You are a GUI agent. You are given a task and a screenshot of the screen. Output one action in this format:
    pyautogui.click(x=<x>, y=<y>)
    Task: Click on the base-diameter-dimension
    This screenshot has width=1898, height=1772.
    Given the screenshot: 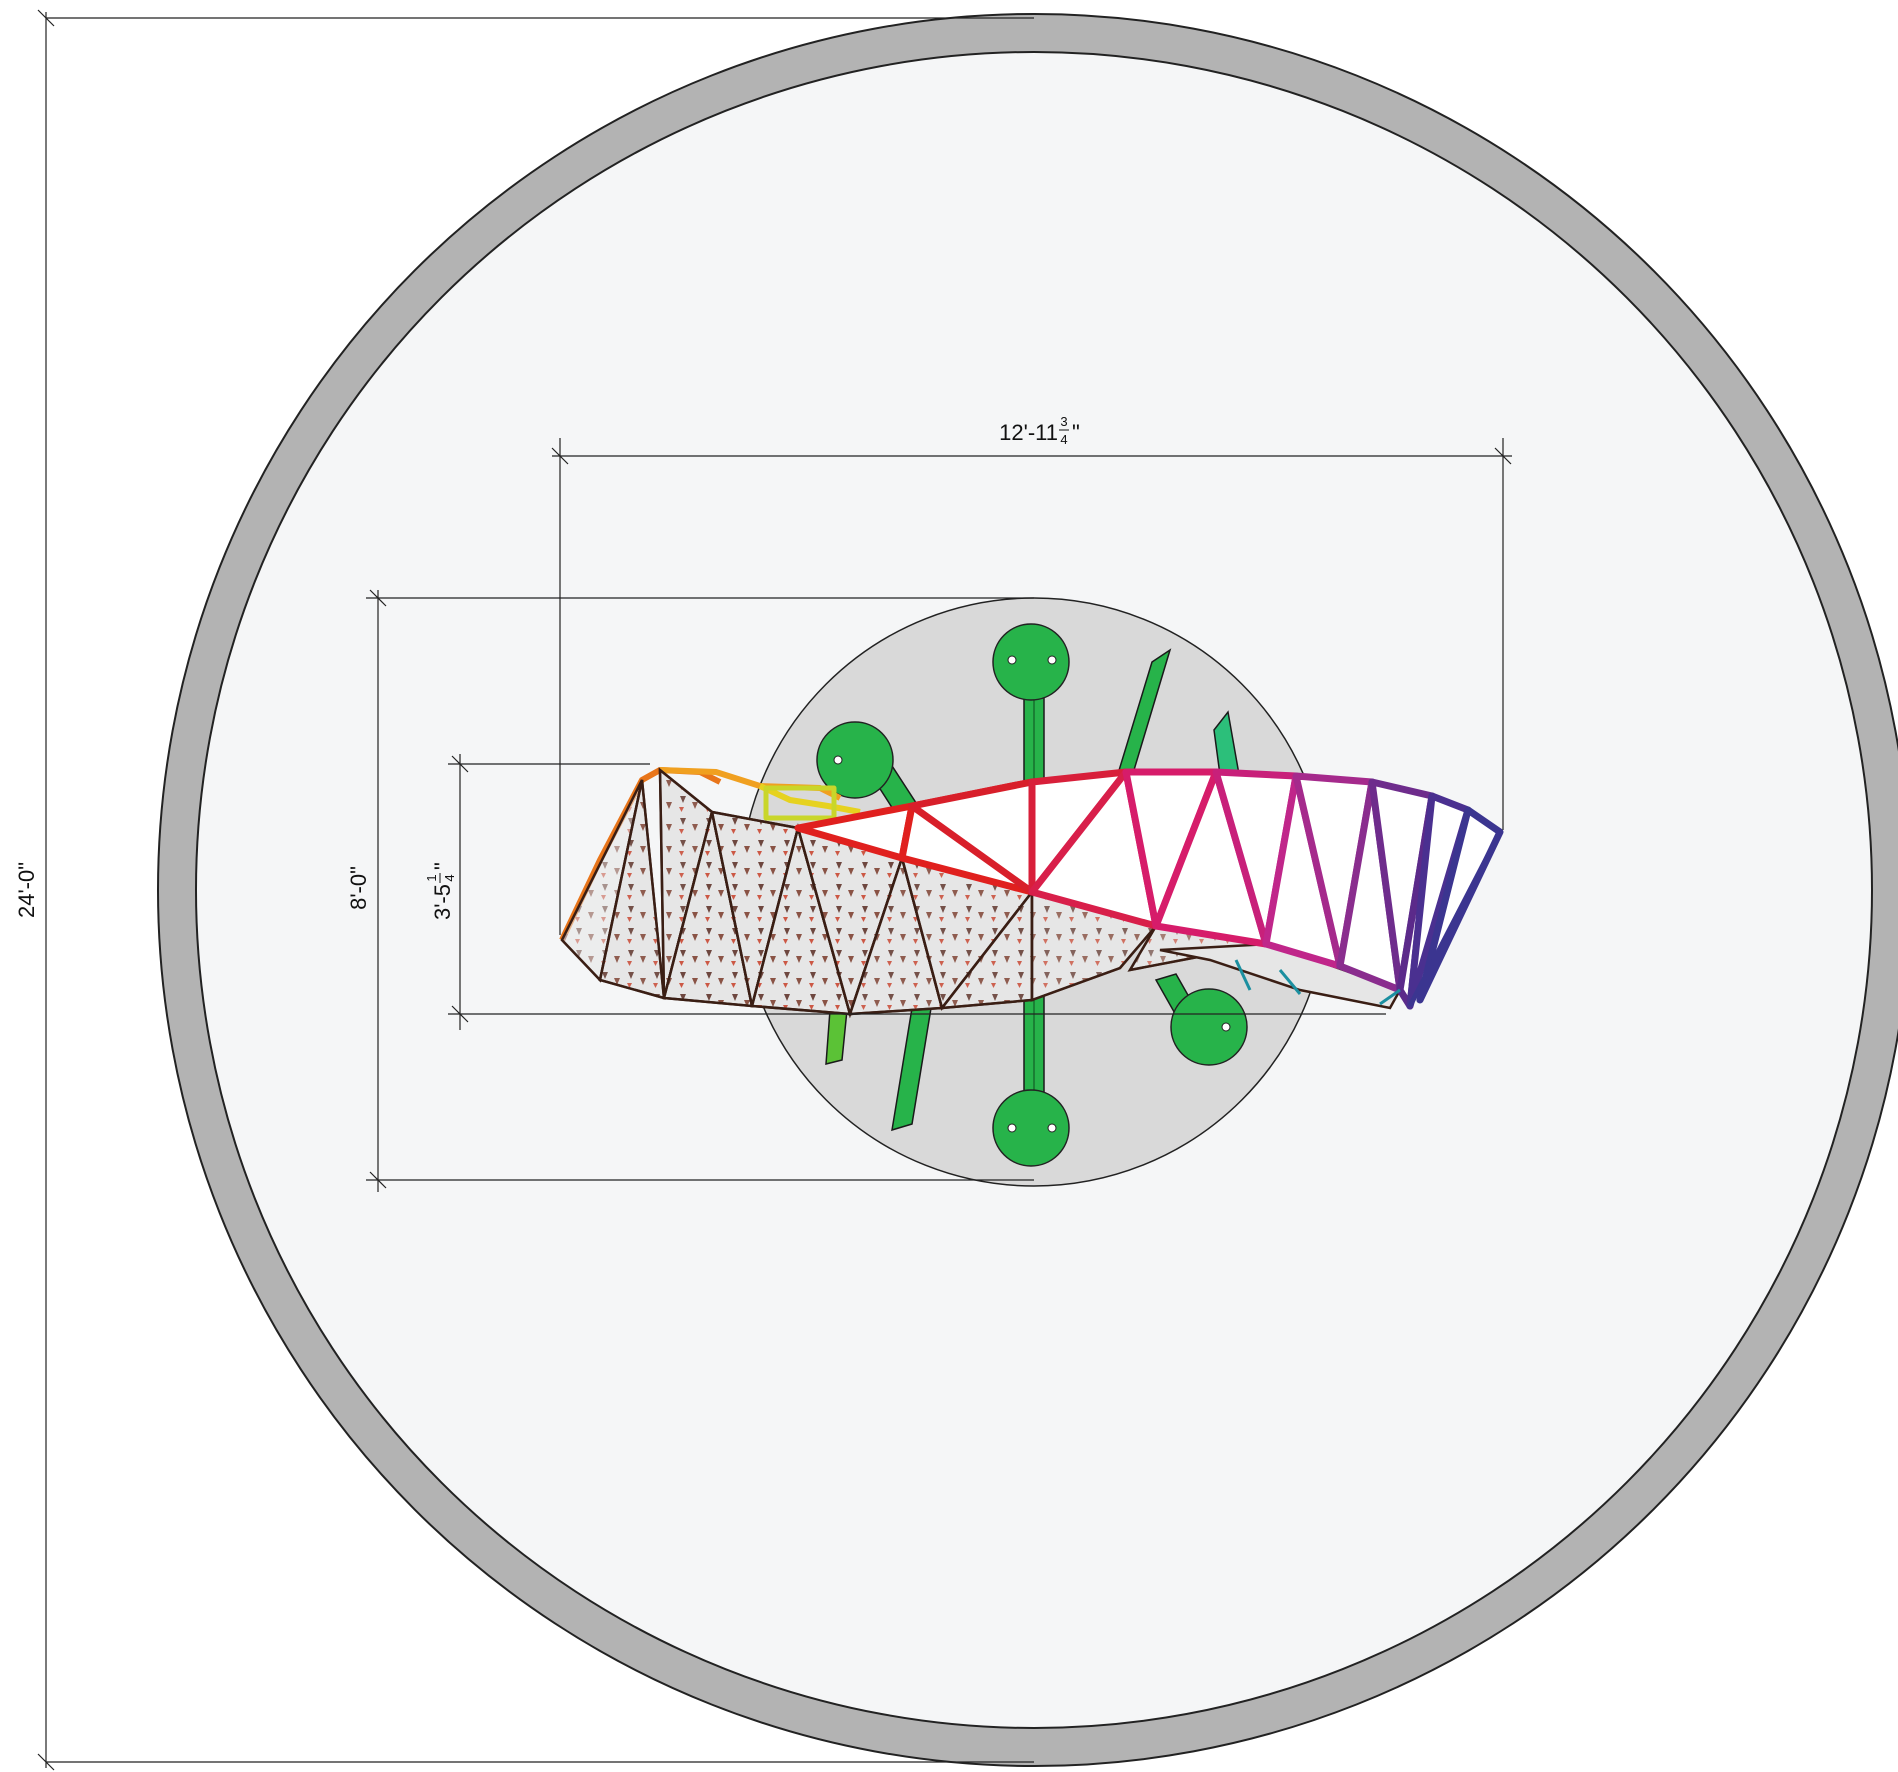 What is the action you would take?
    pyautogui.click(x=700, y=890)
    